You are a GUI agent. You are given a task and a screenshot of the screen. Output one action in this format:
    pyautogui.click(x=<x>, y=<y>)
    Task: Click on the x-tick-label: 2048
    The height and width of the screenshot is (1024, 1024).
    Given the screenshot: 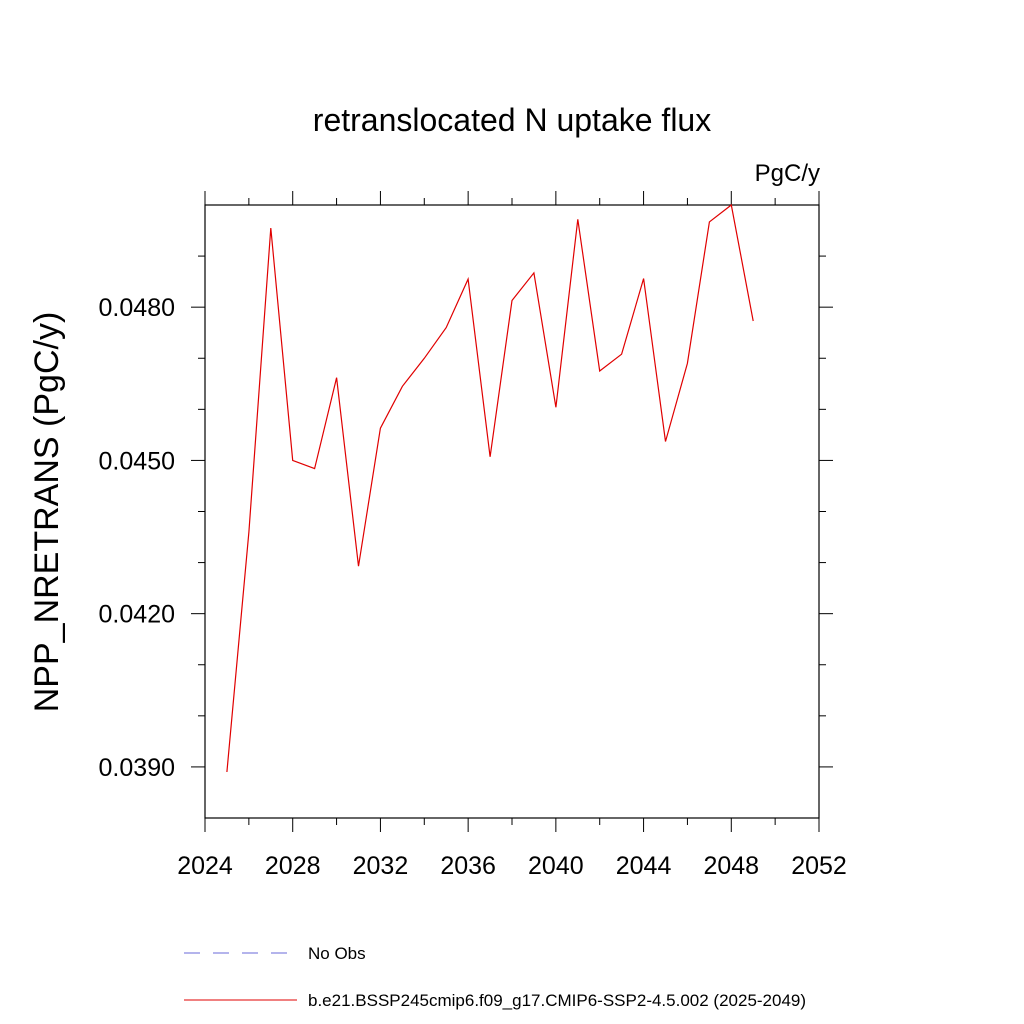 What is the action you would take?
    pyautogui.click(x=731, y=866)
    